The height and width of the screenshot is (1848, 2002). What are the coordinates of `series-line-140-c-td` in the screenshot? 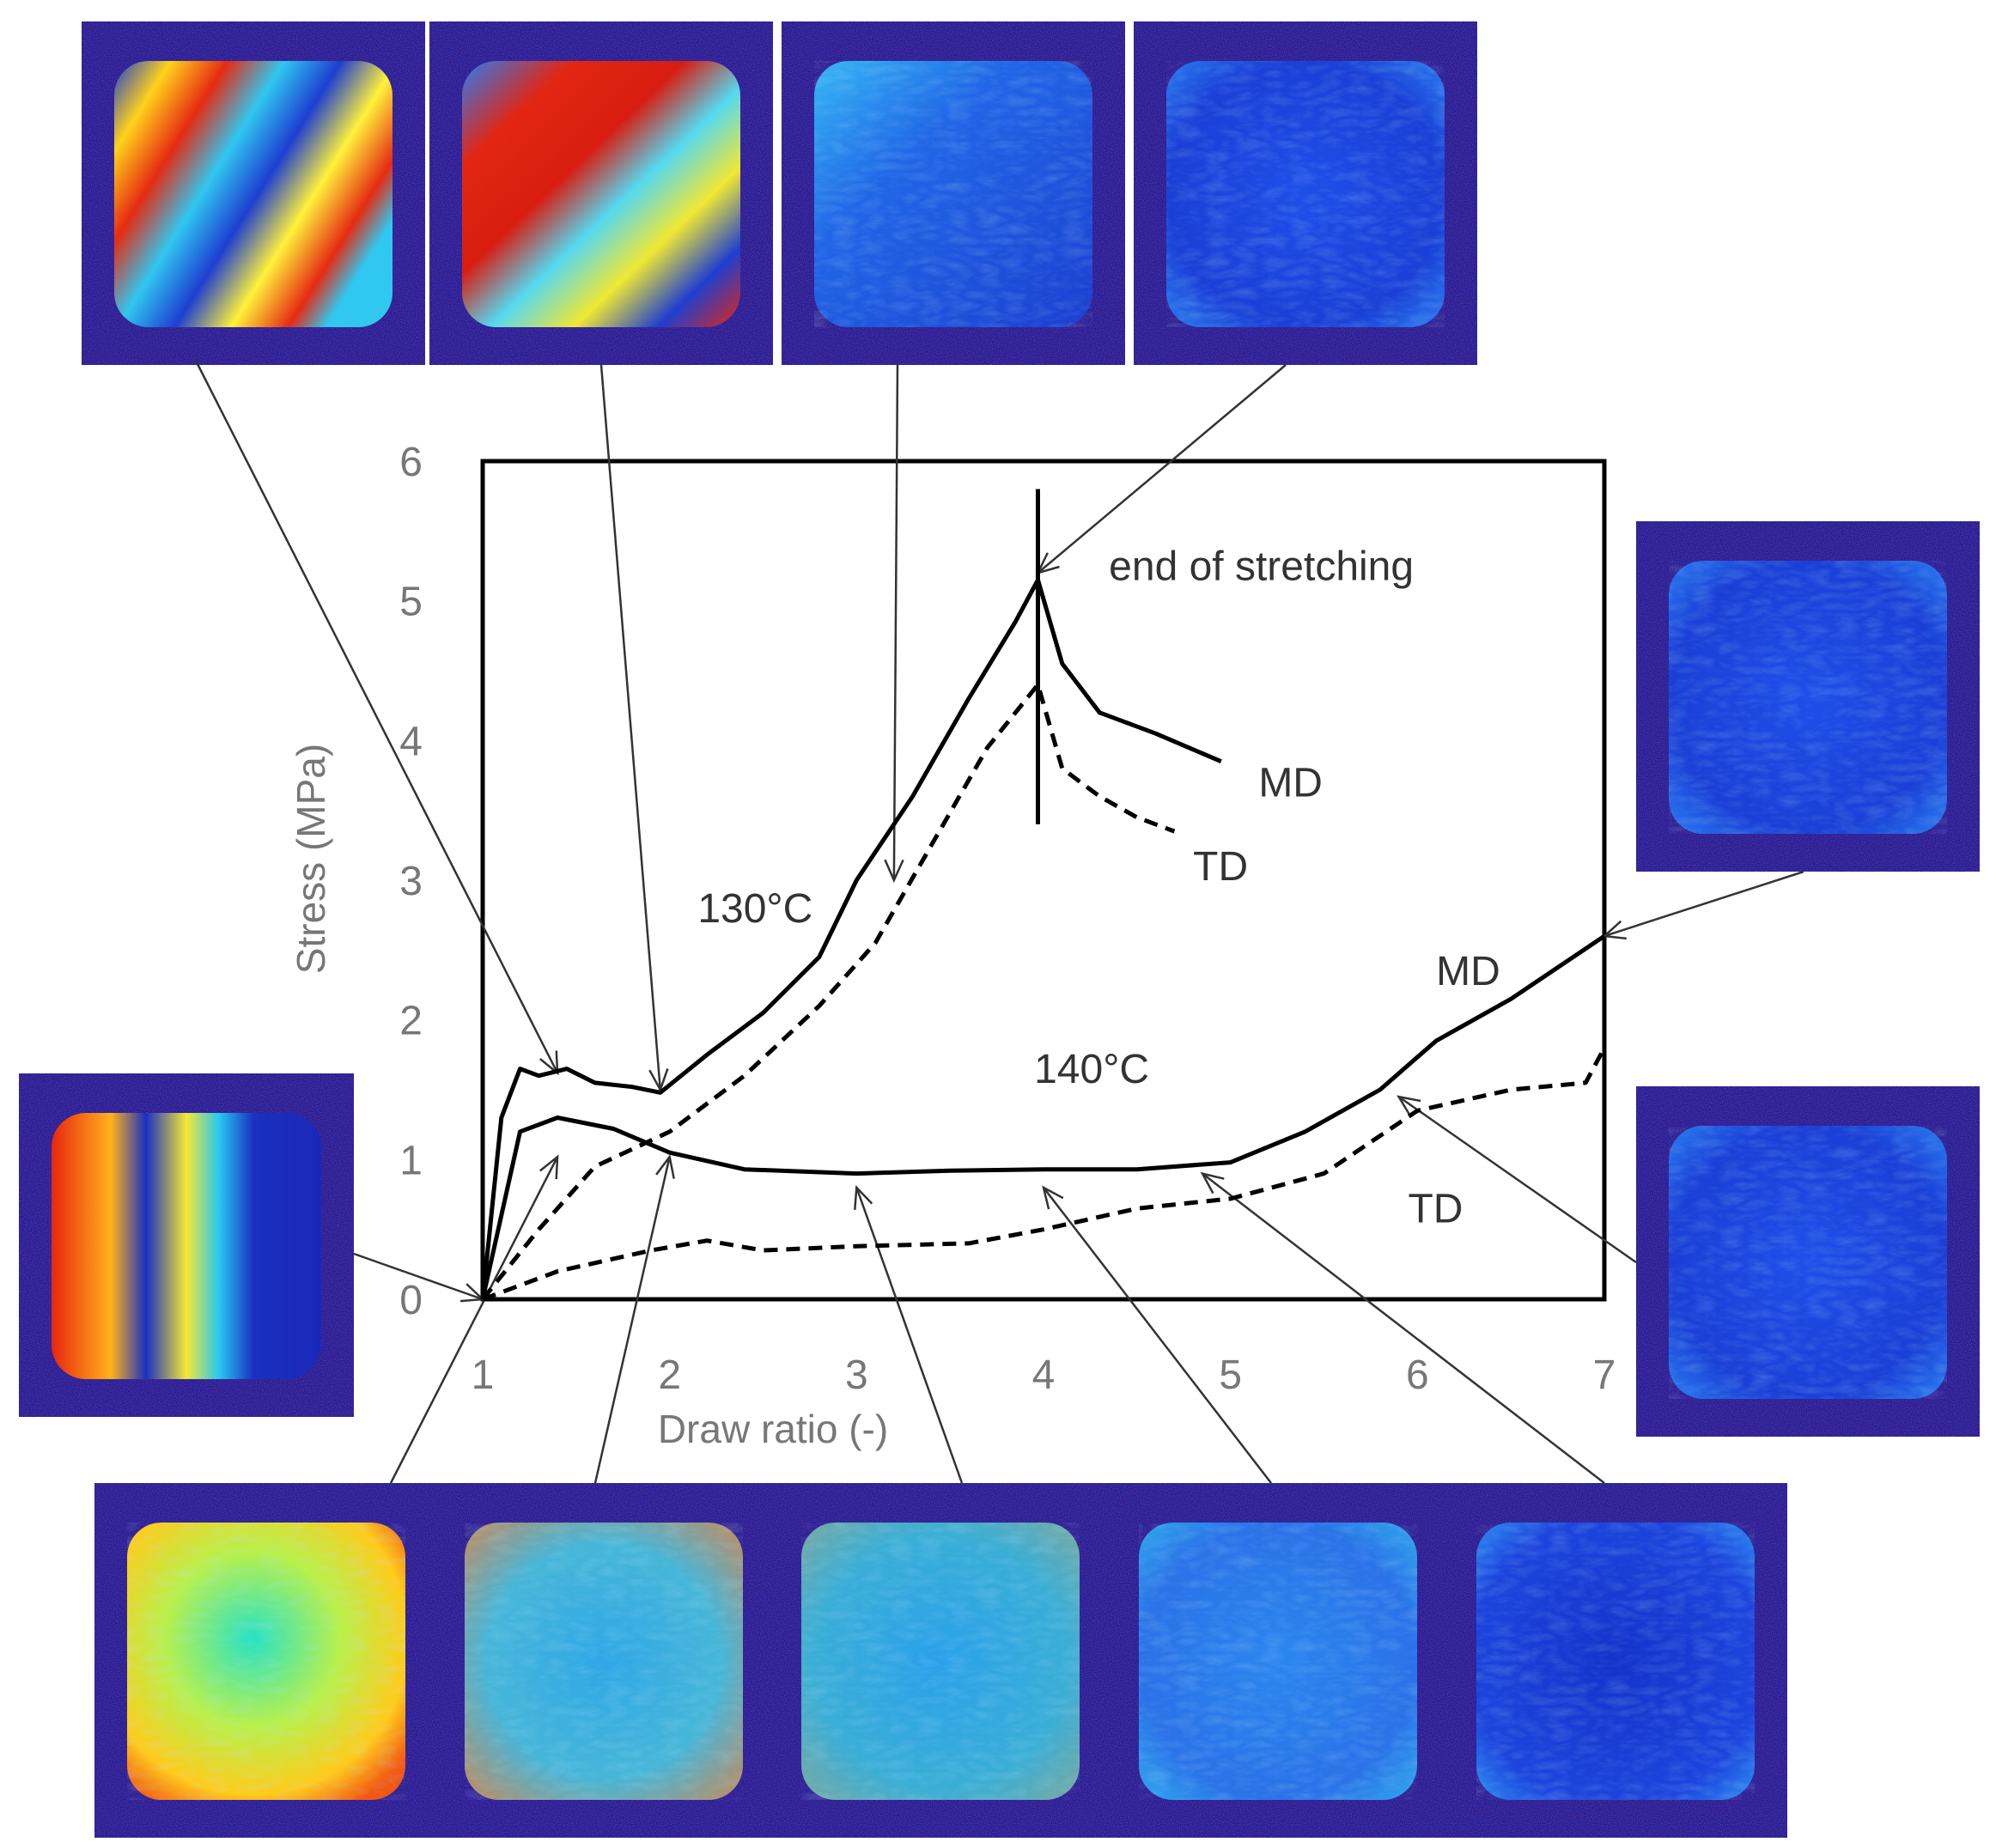 It's located at (1044, 1174).